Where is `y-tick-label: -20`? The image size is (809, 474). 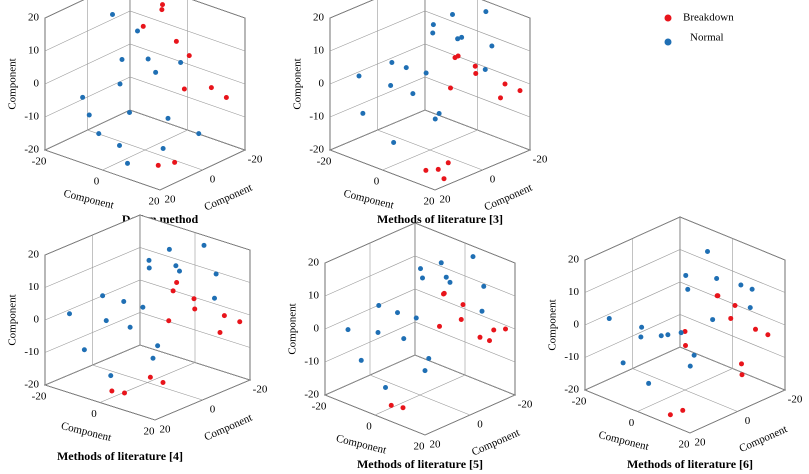
y-tick-label: -20 is located at coordinates (255, 160).